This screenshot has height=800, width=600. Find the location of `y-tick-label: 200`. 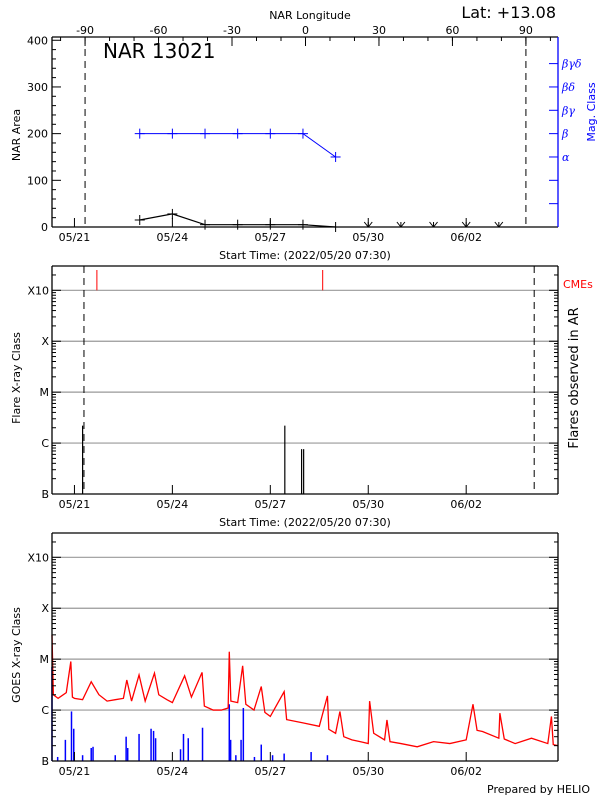

y-tick-label: 200 is located at coordinates (37, 134).